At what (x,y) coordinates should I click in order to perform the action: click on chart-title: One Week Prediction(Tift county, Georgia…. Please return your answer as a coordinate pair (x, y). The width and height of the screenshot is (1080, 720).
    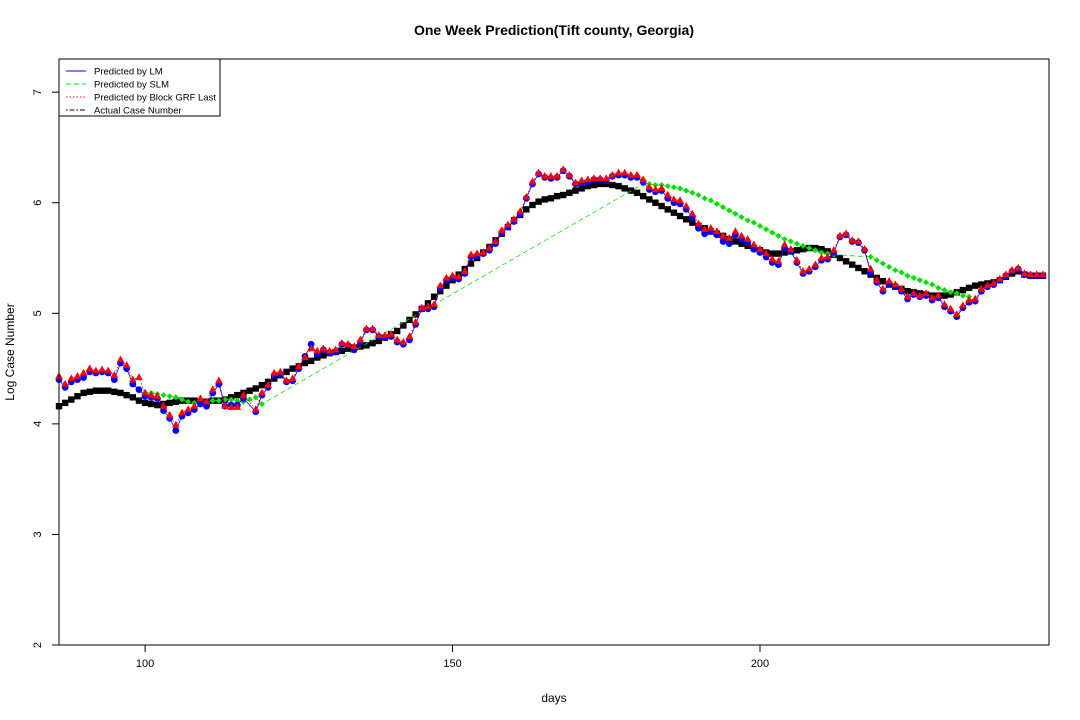
    Looking at the image, I should click on (554, 30).